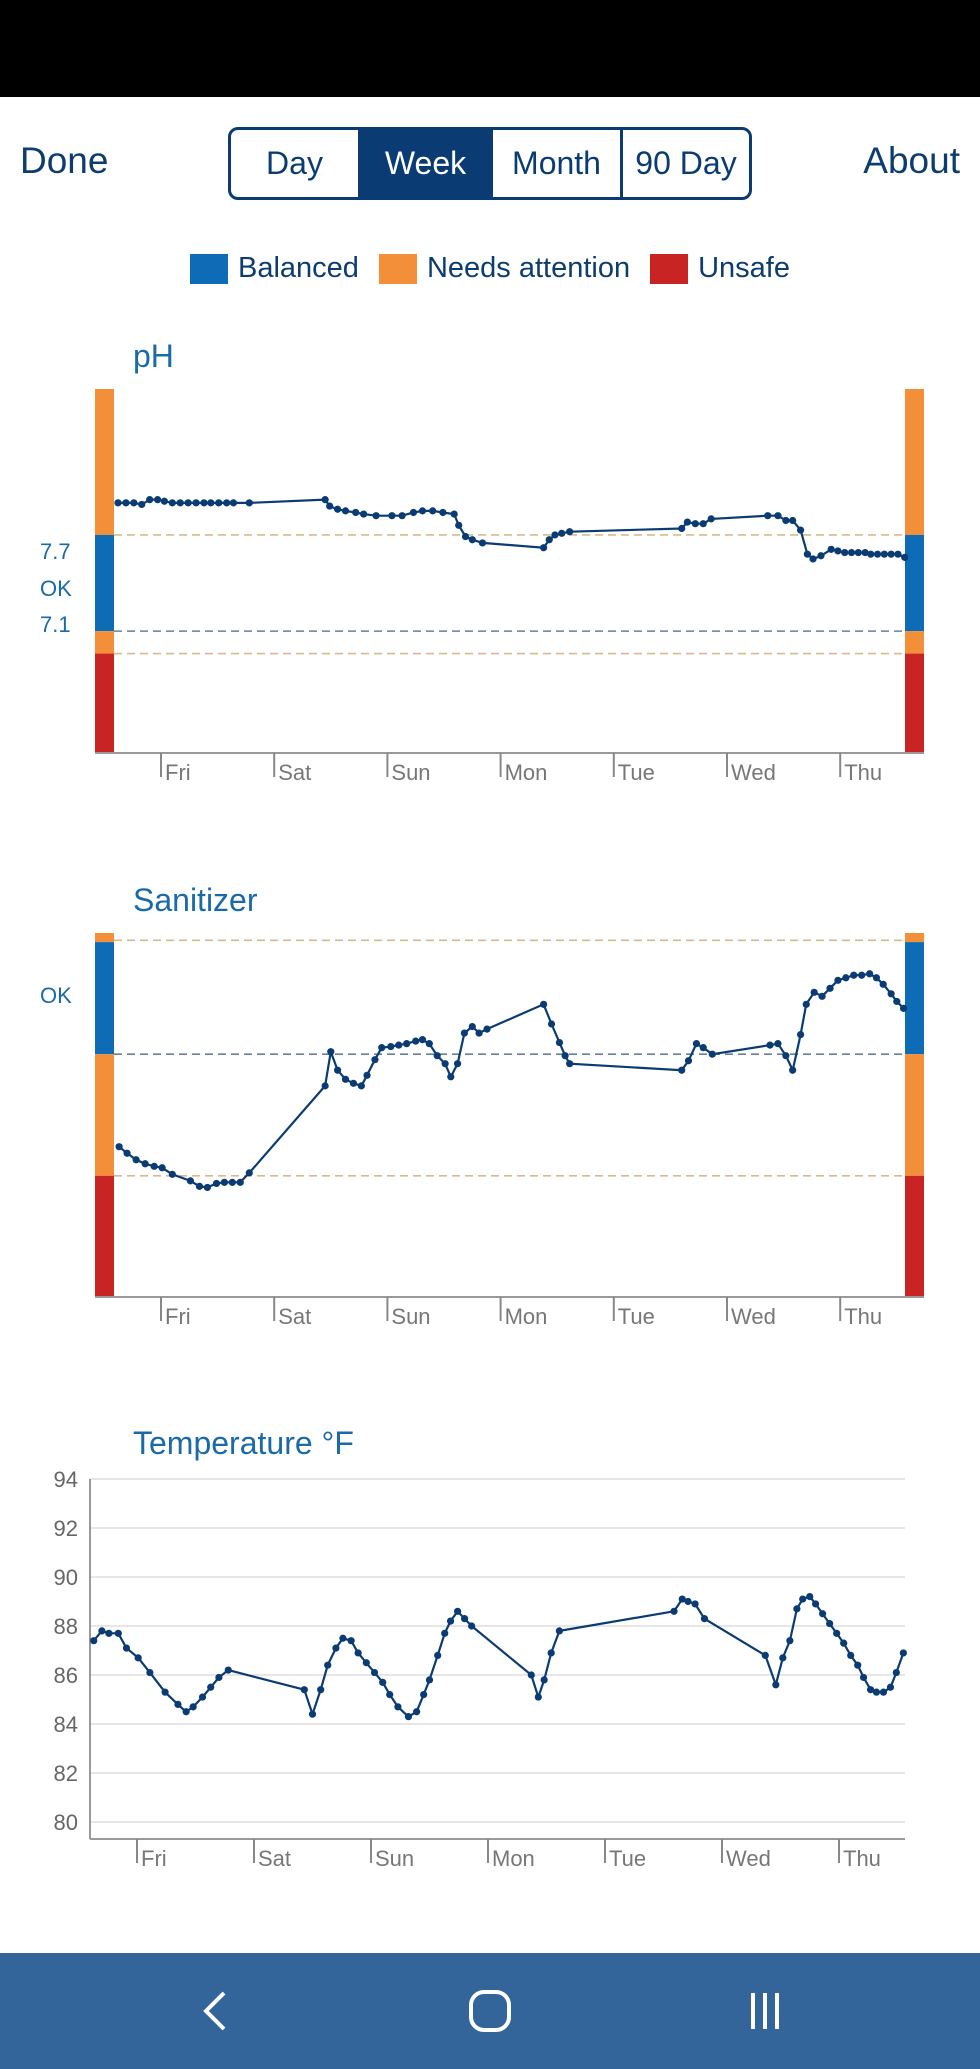 This screenshot has height=2069, width=980. What do you see at coordinates (153, 356) in the screenshot?
I see `ph-chart-title: pH` at bounding box center [153, 356].